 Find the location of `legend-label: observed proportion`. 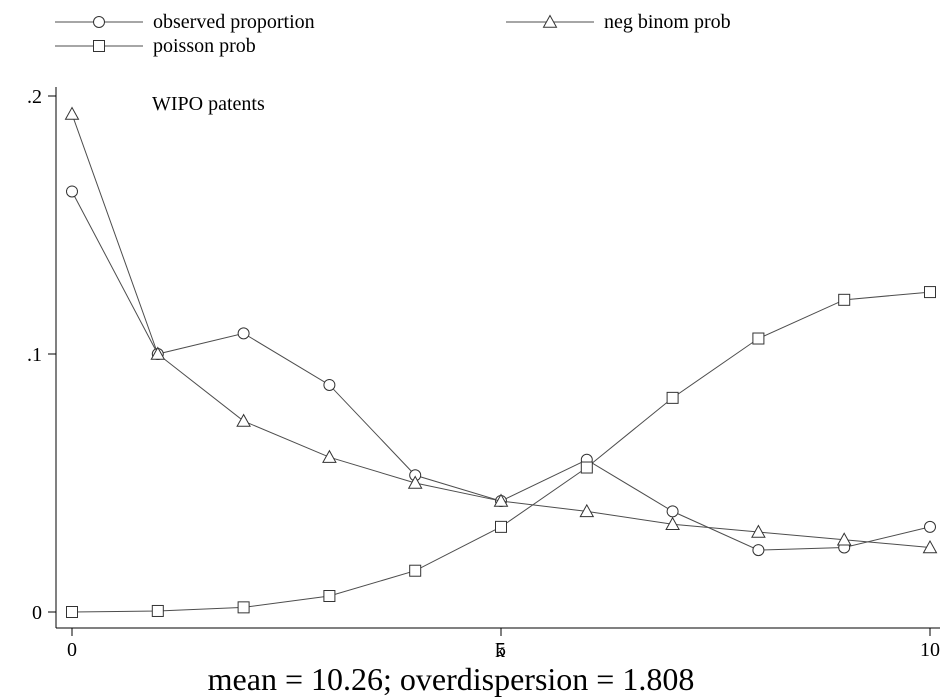

legend-label: observed proportion is located at coordinates (234, 22).